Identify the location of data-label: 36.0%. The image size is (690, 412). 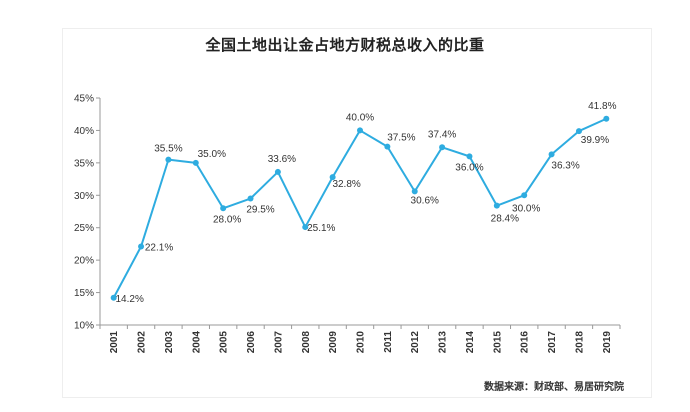
(469, 167).